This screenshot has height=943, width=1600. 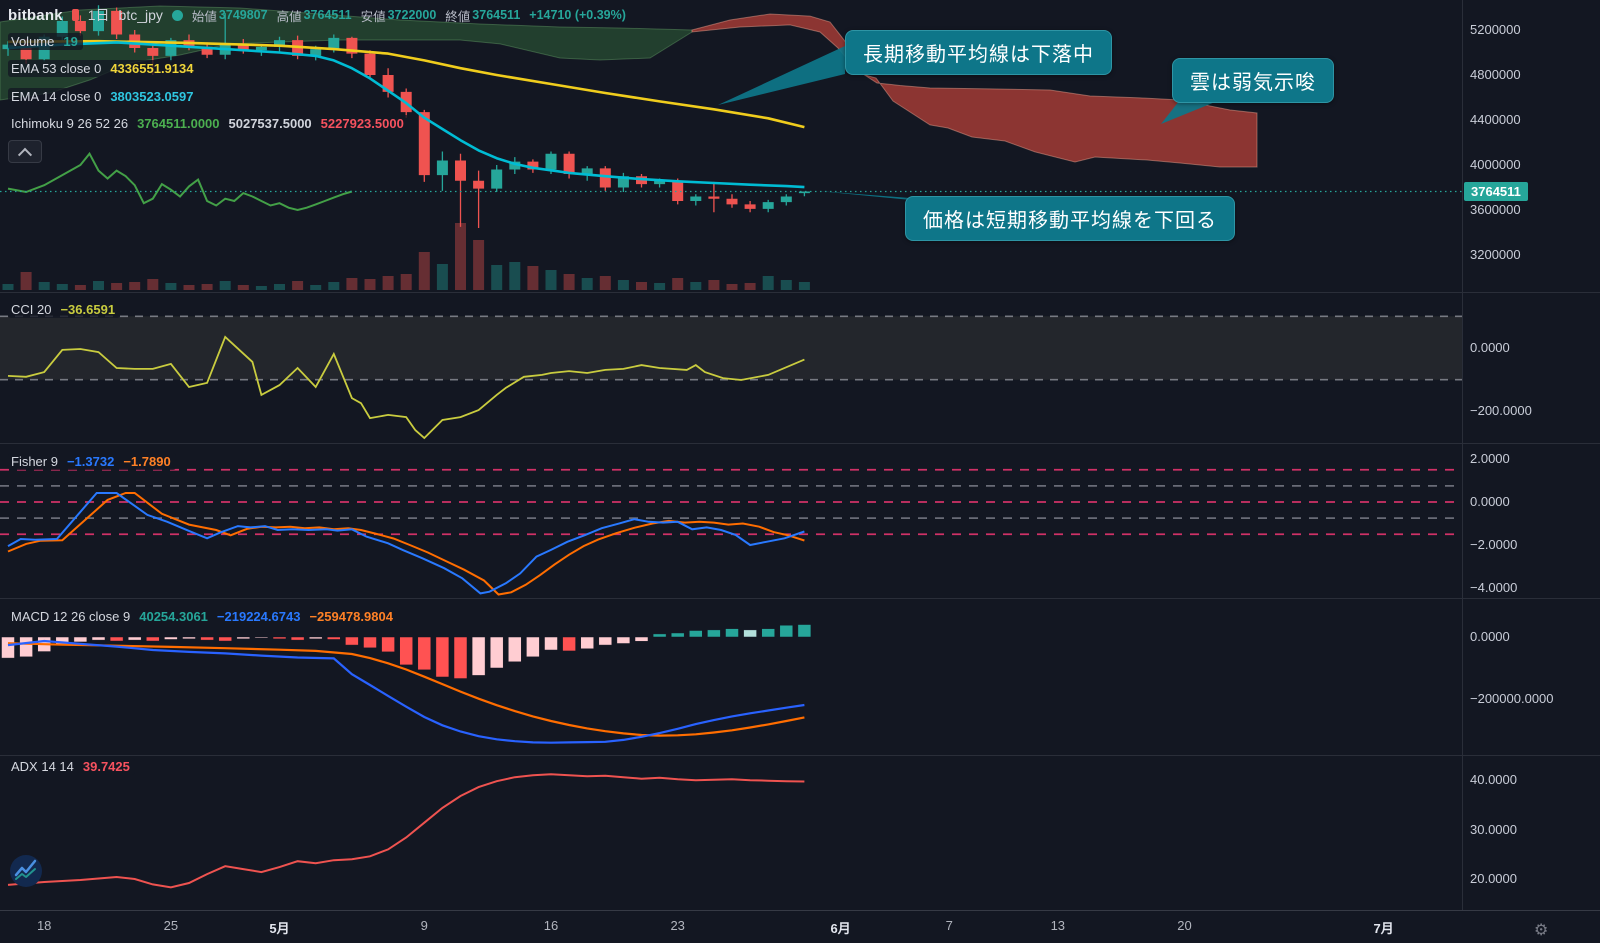 I want to click on interval-selector: 1日, so click(x=98, y=15).